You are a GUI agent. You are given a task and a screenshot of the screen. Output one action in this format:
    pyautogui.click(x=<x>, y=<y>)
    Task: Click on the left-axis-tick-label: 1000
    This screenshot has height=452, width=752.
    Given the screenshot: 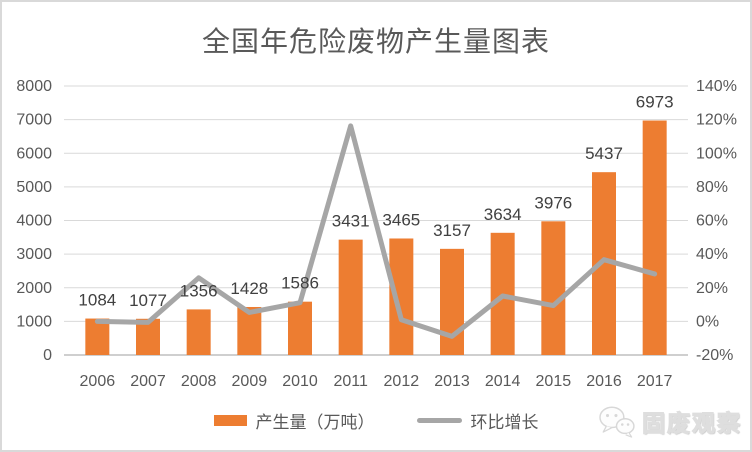 What is the action you would take?
    pyautogui.click(x=34, y=321)
    